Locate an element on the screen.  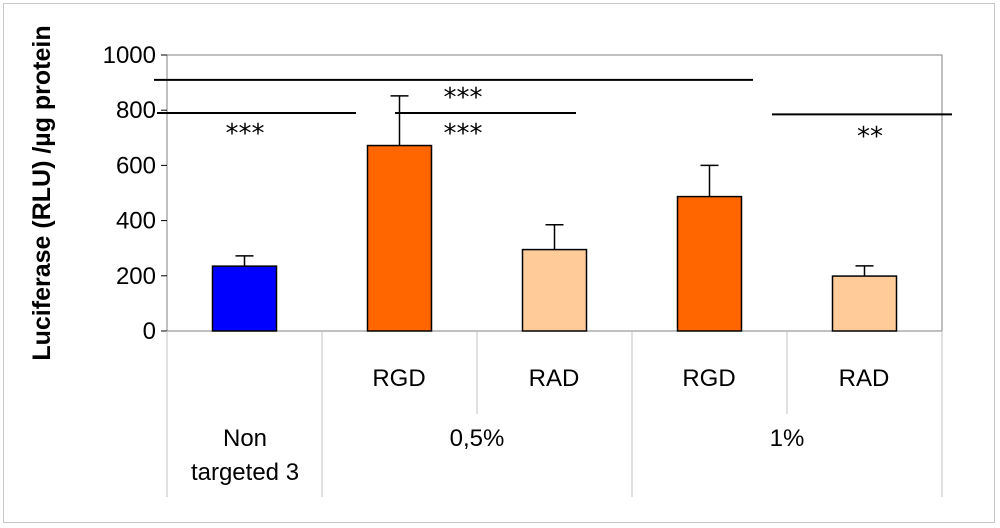
significance-lines is located at coordinates (553, 97).